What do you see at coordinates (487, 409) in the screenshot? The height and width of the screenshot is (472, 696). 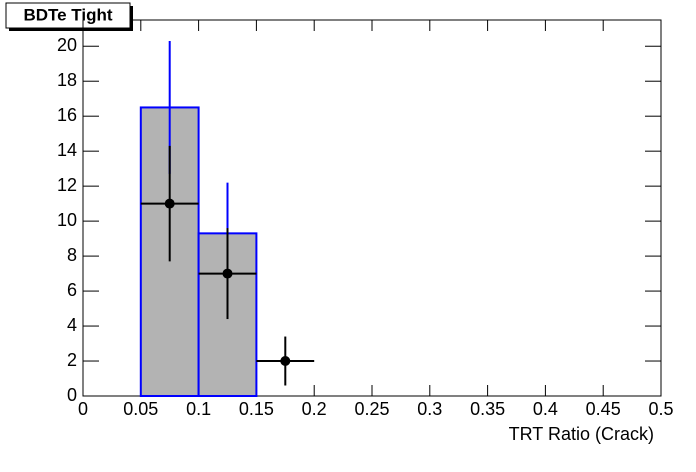 I see `x-tick-label: 0.35` at bounding box center [487, 409].